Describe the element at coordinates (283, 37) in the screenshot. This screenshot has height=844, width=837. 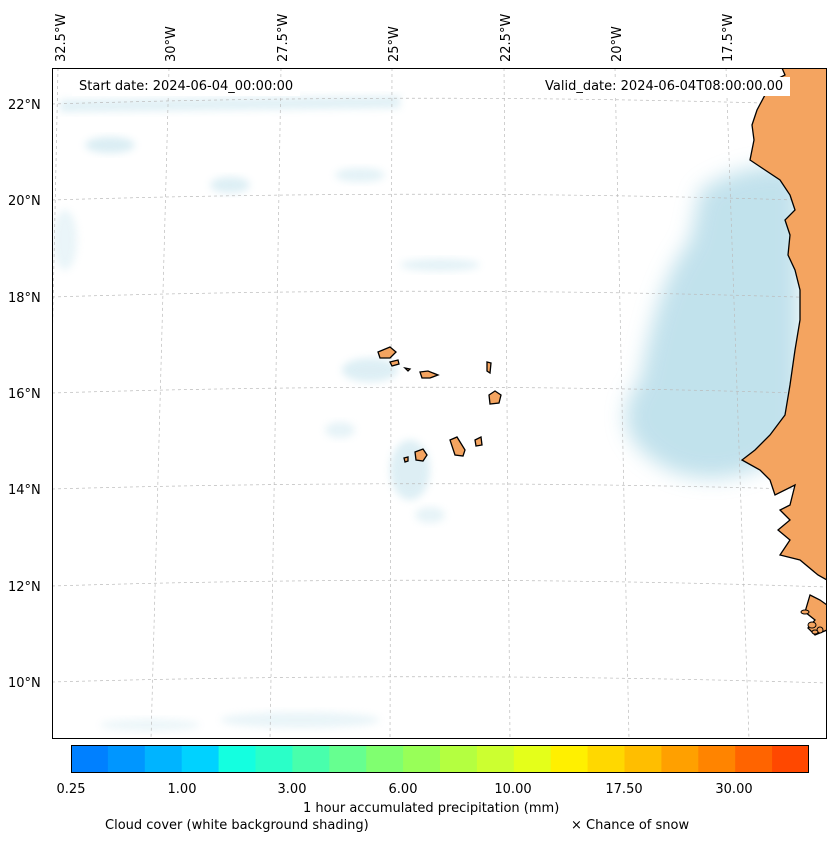
I see `lon-label-27-5w: 27.5°W` at that location.